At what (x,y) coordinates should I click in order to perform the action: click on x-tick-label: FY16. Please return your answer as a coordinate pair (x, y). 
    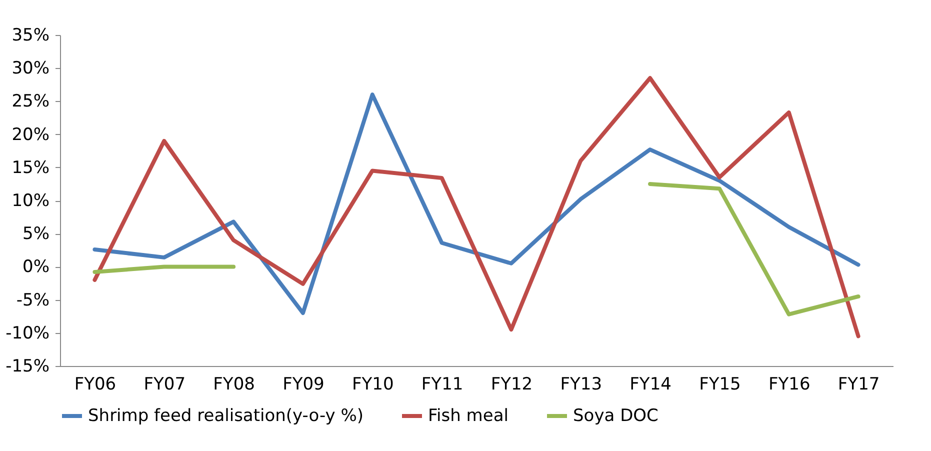
    Looking at the image, I should click on (789, 384).